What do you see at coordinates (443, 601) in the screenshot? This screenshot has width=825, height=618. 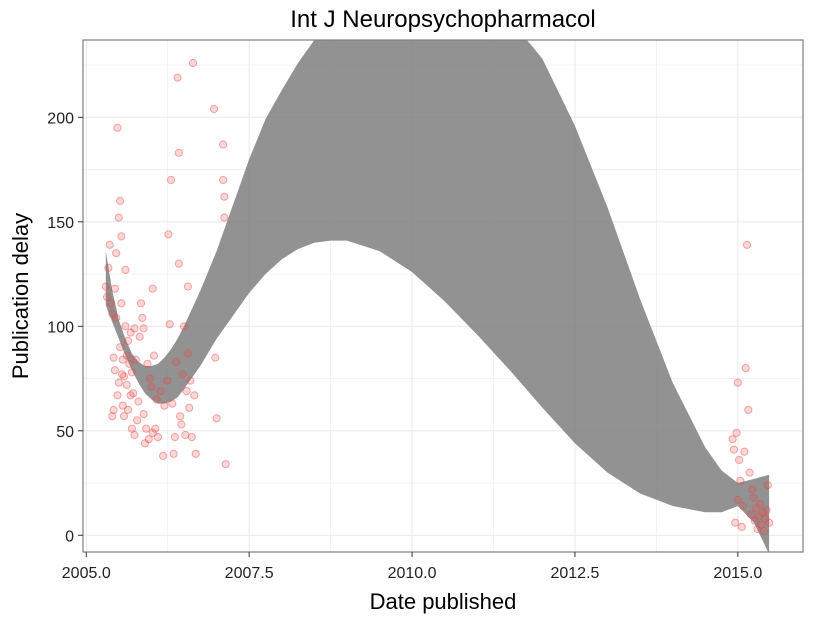 I see `x-axis-label: Date published` at bounding box center [443, 601].